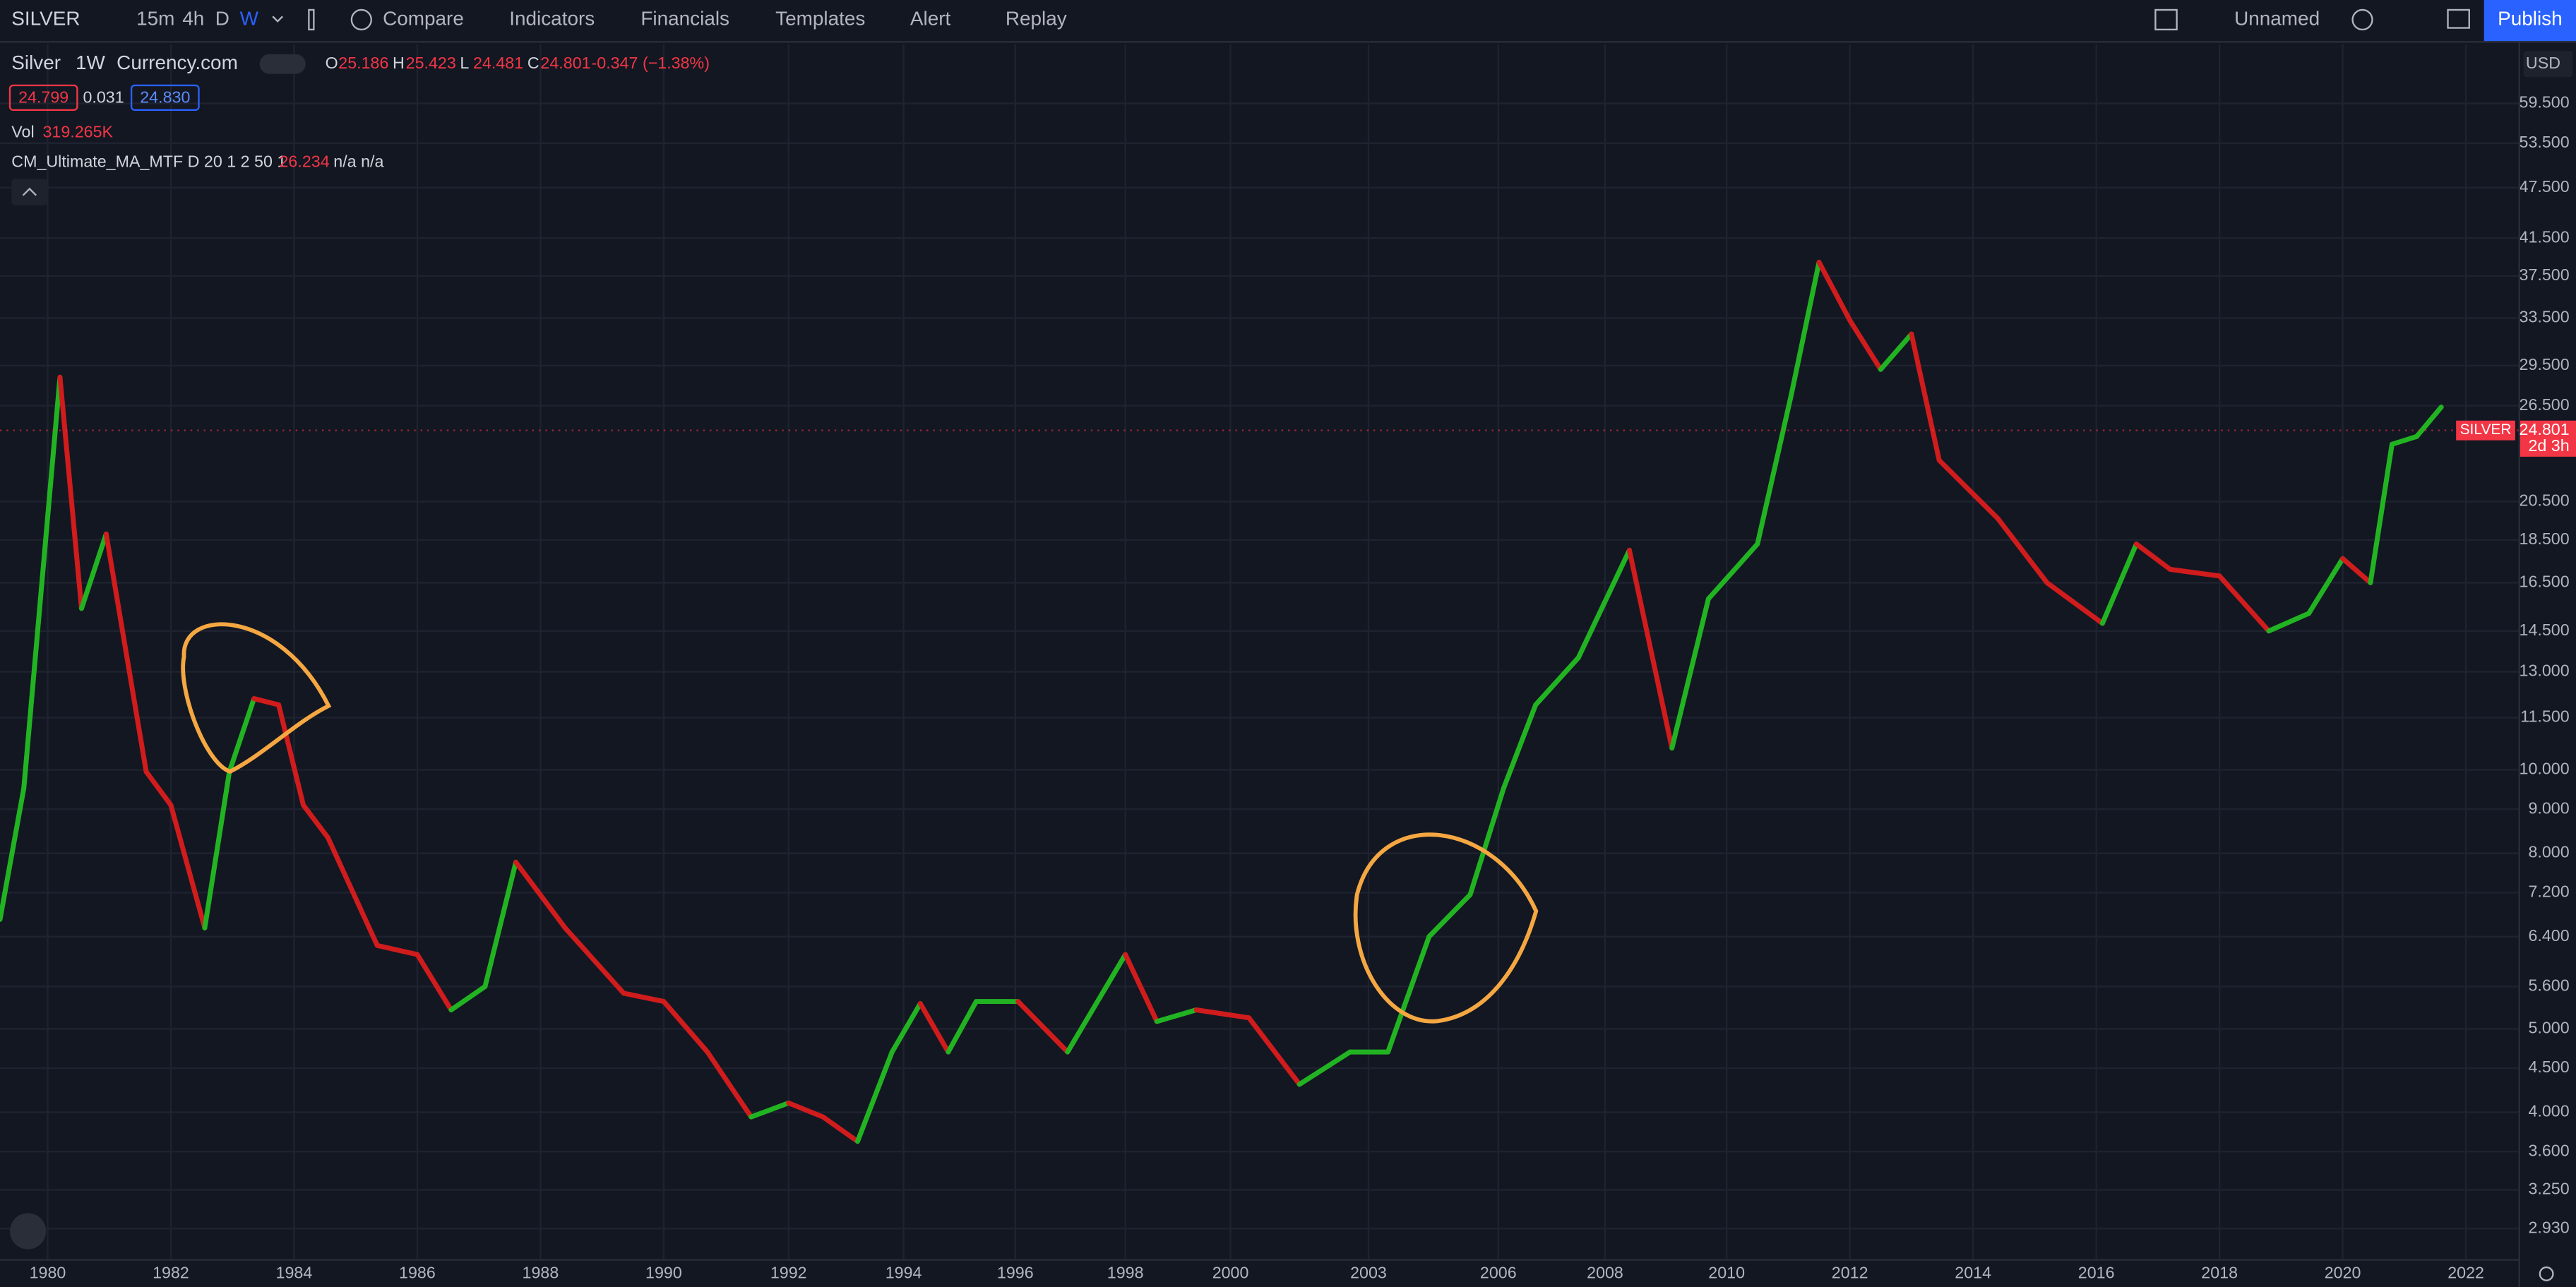 This screenshot has width=2576, height=1287. I want to click on y-tick-label: 16.500, so click(2545, 582).